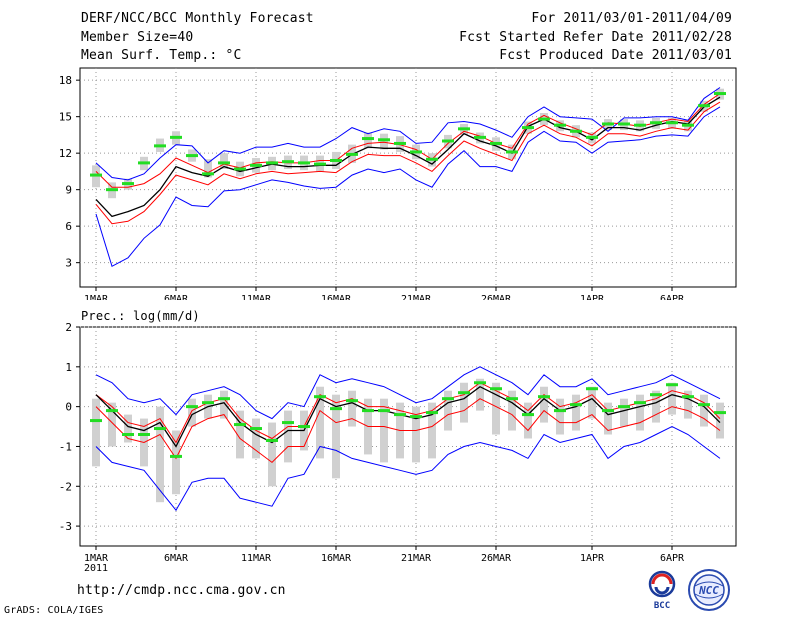 This screenshot has height=618, width=800. What do you see at coordinates (592, 558) in the screenshot?
I see `prec-xtick-label: 1APR` at bounding box center [592, 558].